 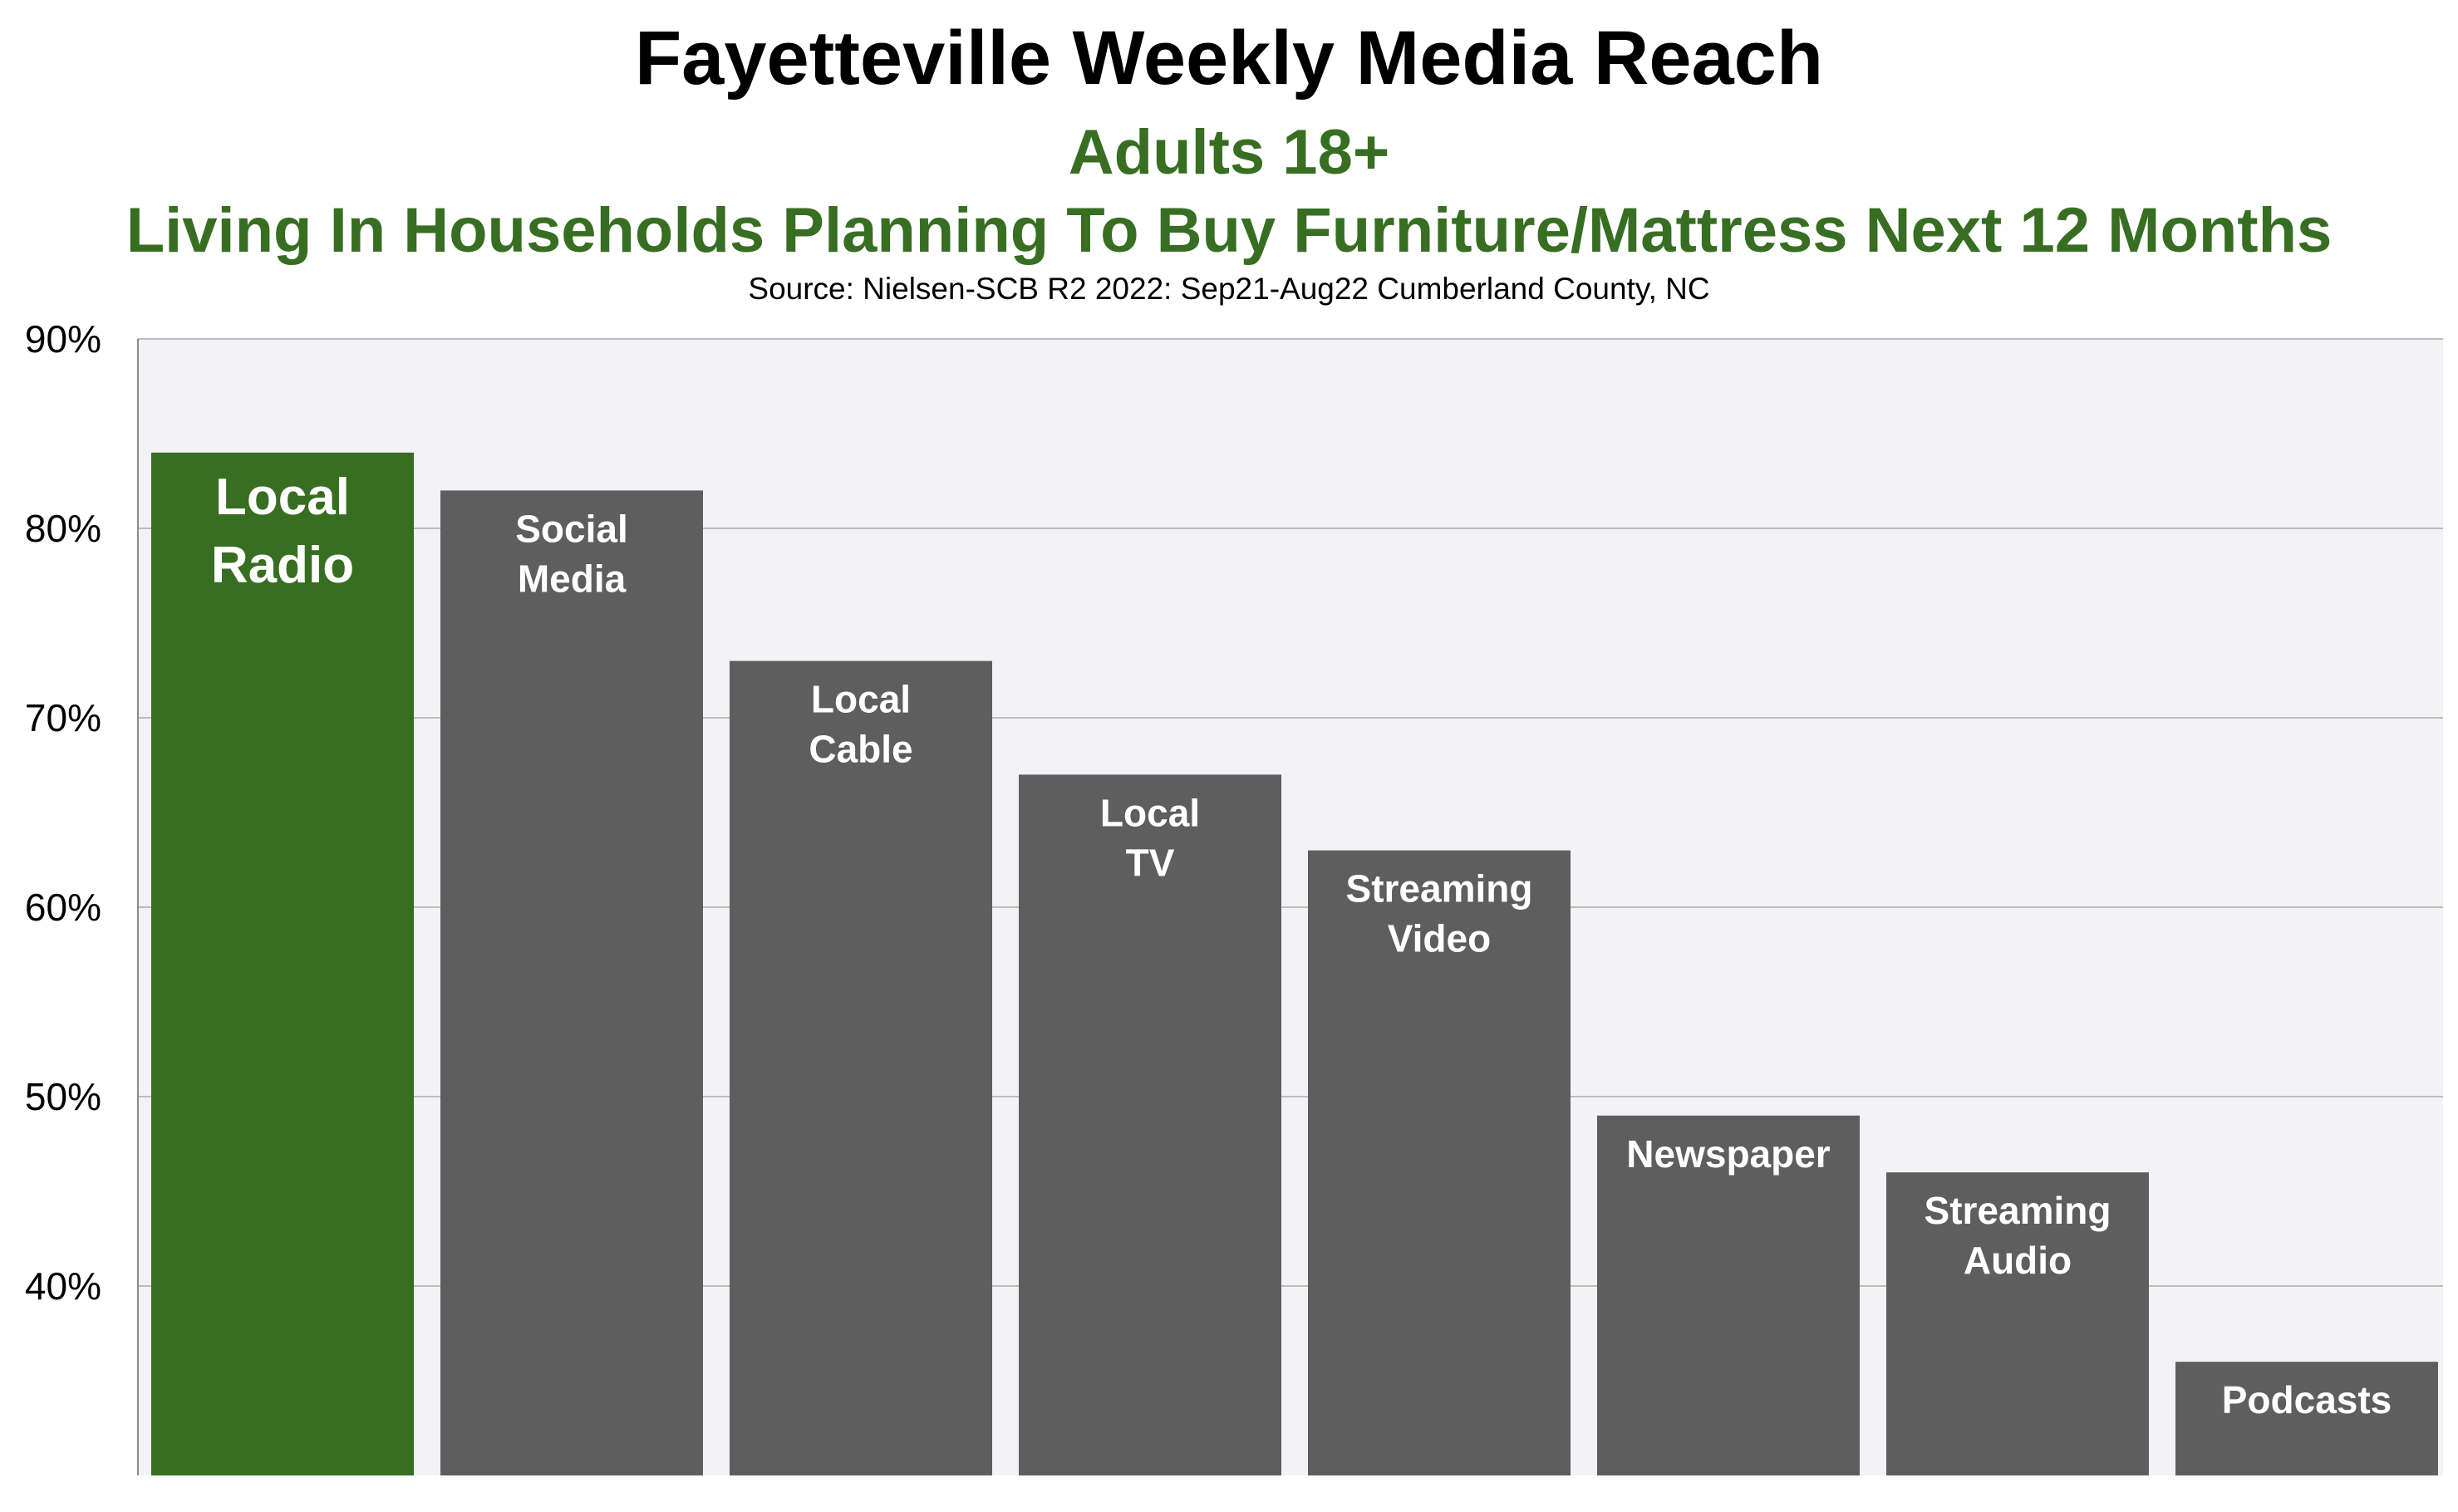 I want to click on bar-category-label: Streaming Audio, so click(x=2018, y=1235).